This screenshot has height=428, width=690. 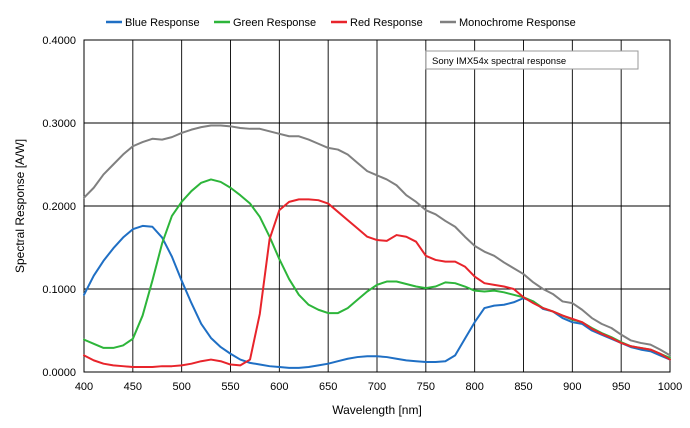 What do you see at coordinates (59, 41) in the screenshot?
I see `y-tick-label: 0.4000` at bounding box center [59, 41].